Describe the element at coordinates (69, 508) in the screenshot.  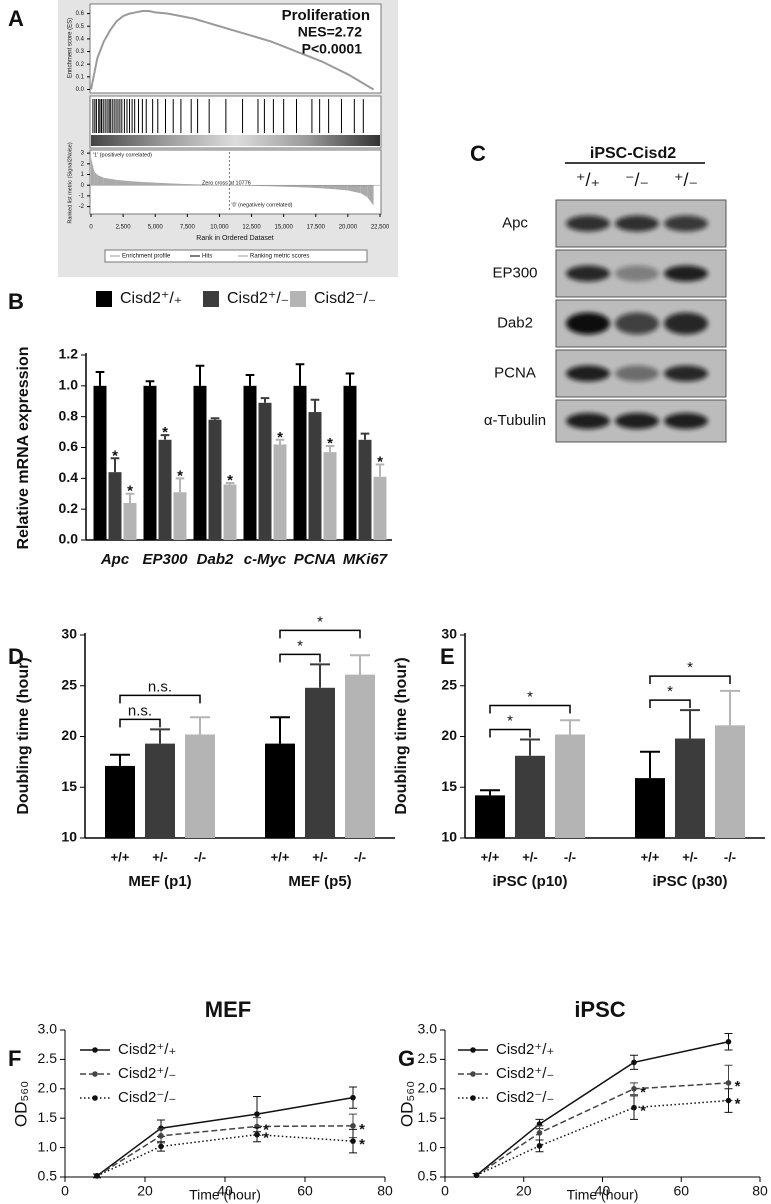
I see `y-tick-label: 0.2` at that location.